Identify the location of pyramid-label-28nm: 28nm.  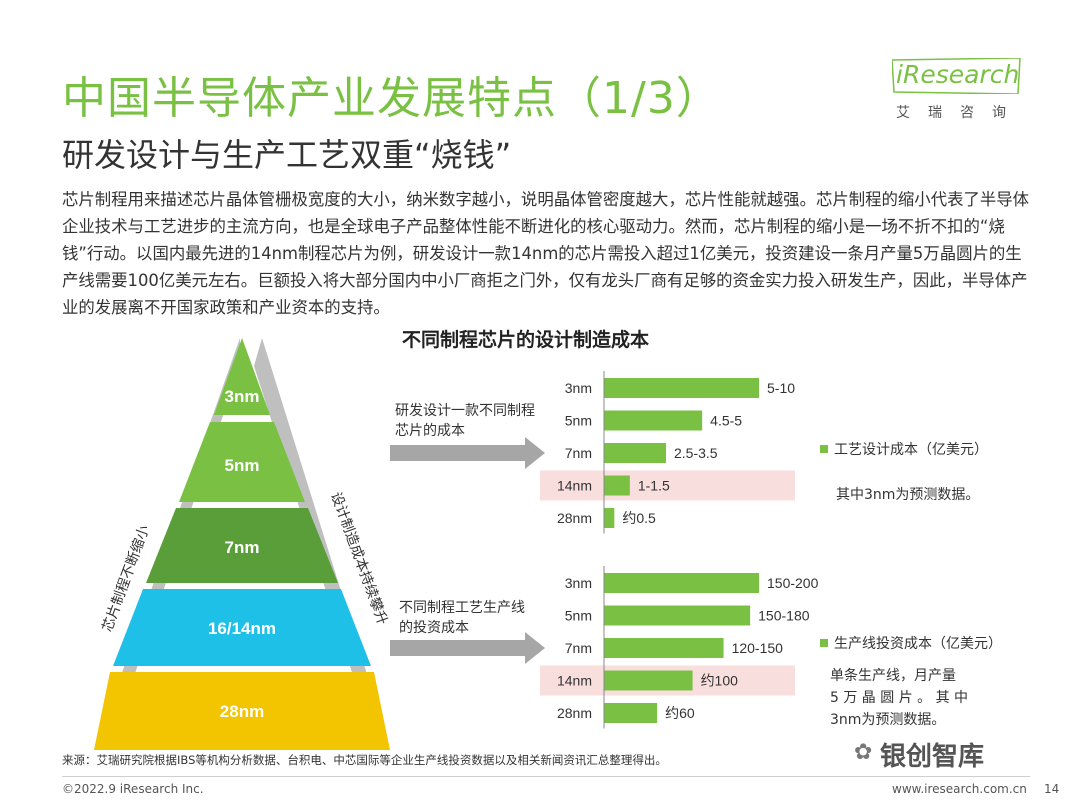
(242, 711).